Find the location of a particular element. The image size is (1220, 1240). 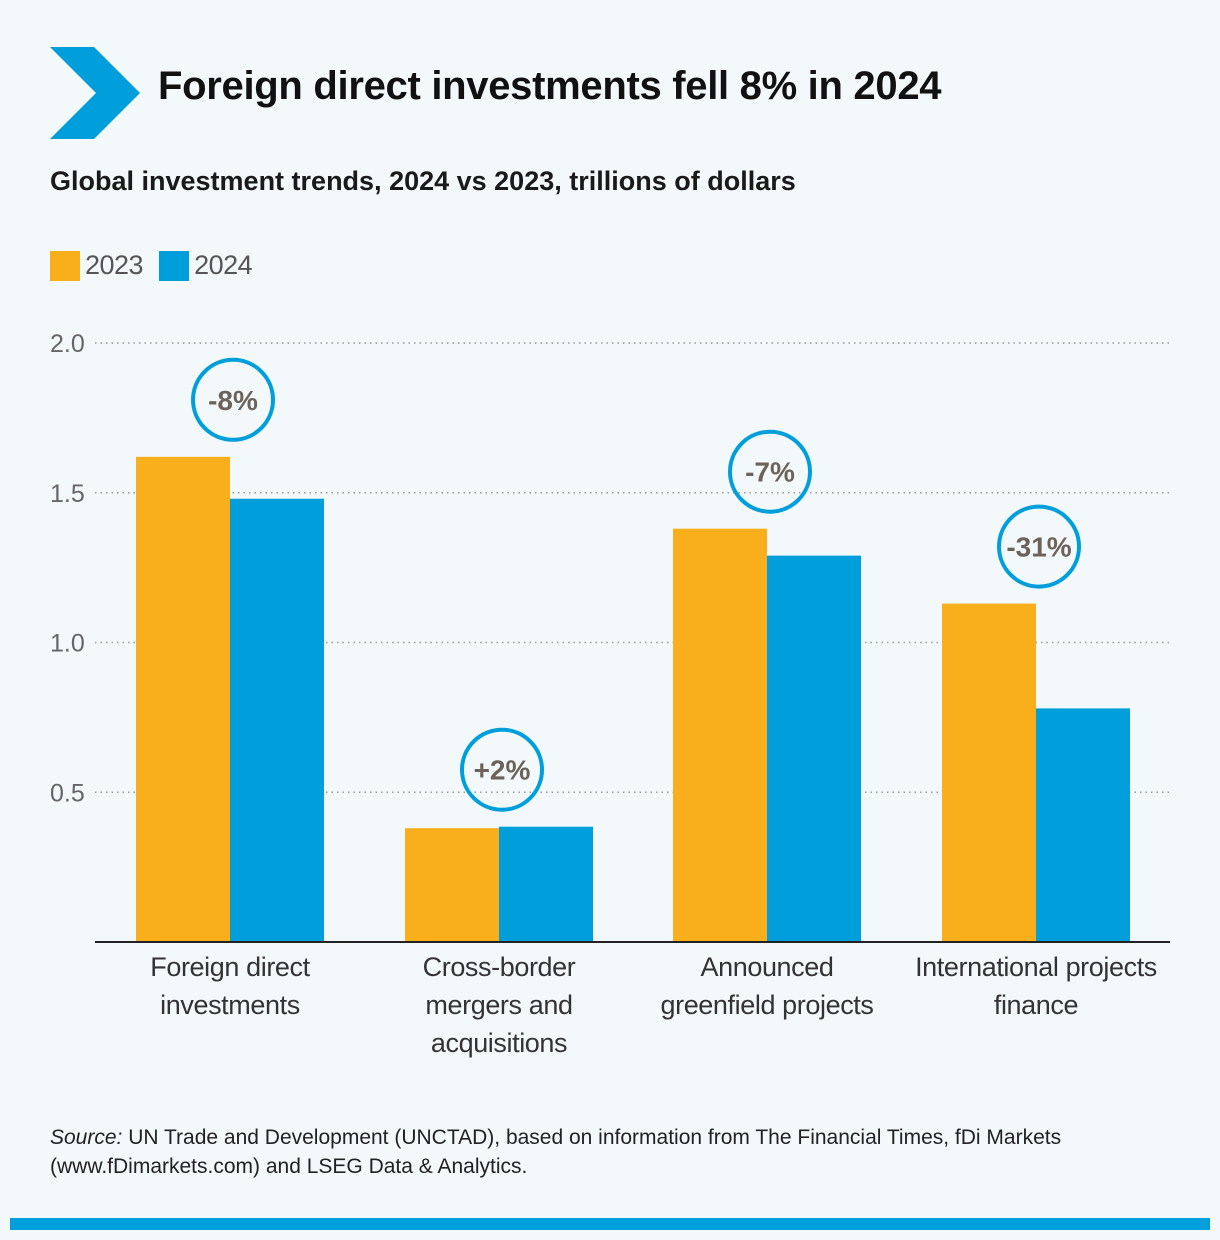

chevron-logo-icon is located at coordinates (95, 93).